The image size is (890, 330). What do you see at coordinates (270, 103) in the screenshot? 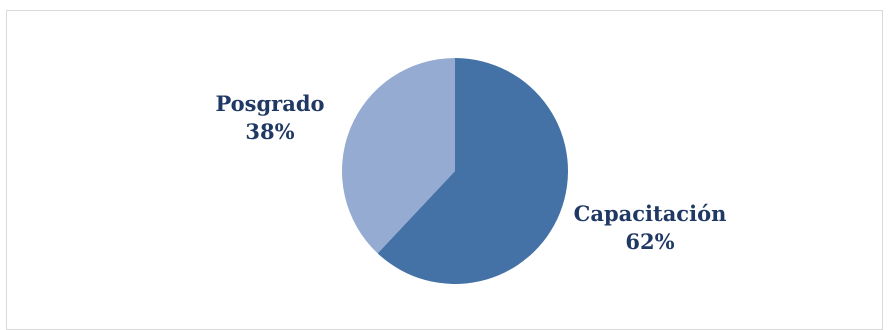
I see `slice-name-posgrado: Posgrado` at bounding box center [270, 103].